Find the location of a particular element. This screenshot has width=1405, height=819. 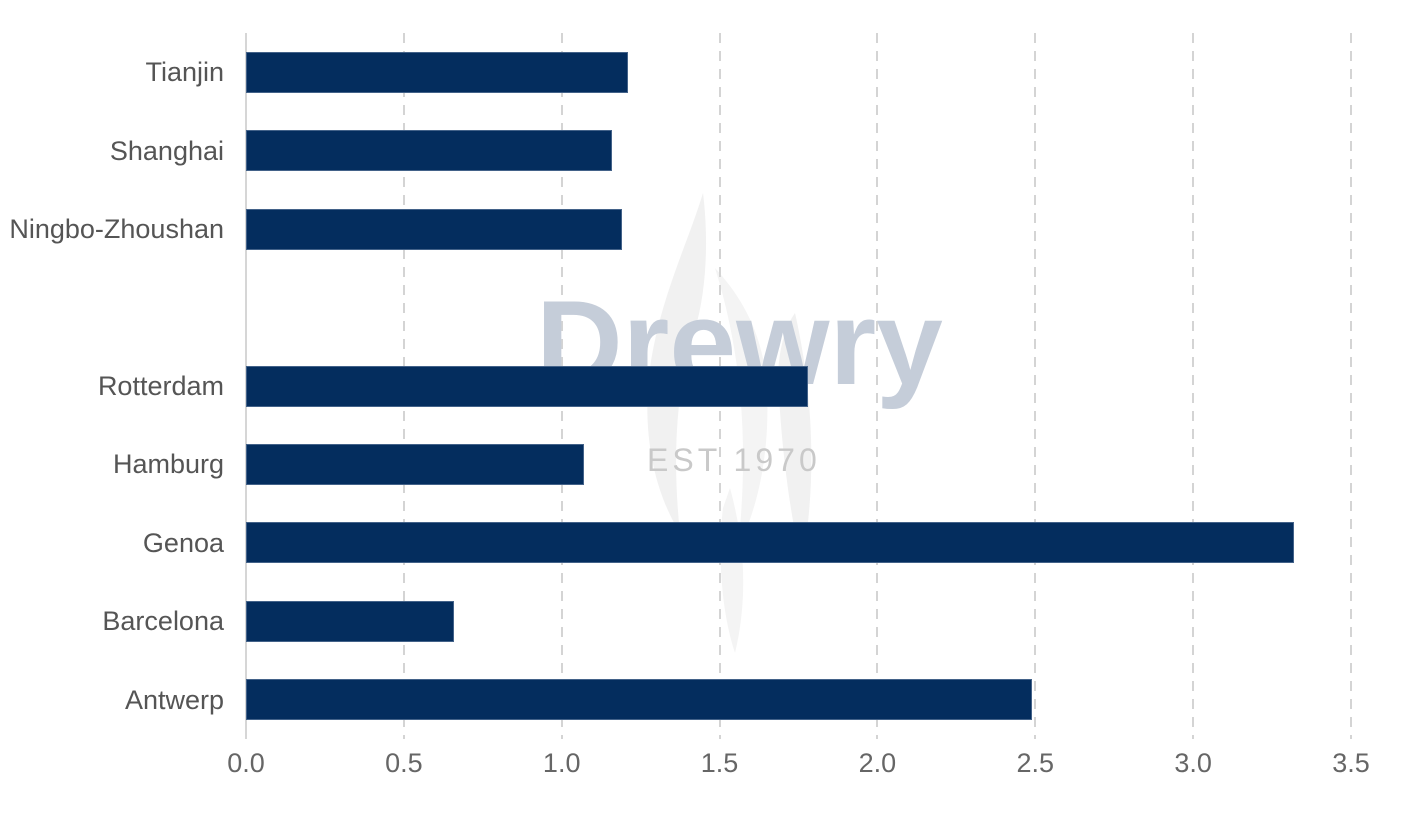

x-tick-label-3.0: 3.0 is located at coordinates (1193, 763).